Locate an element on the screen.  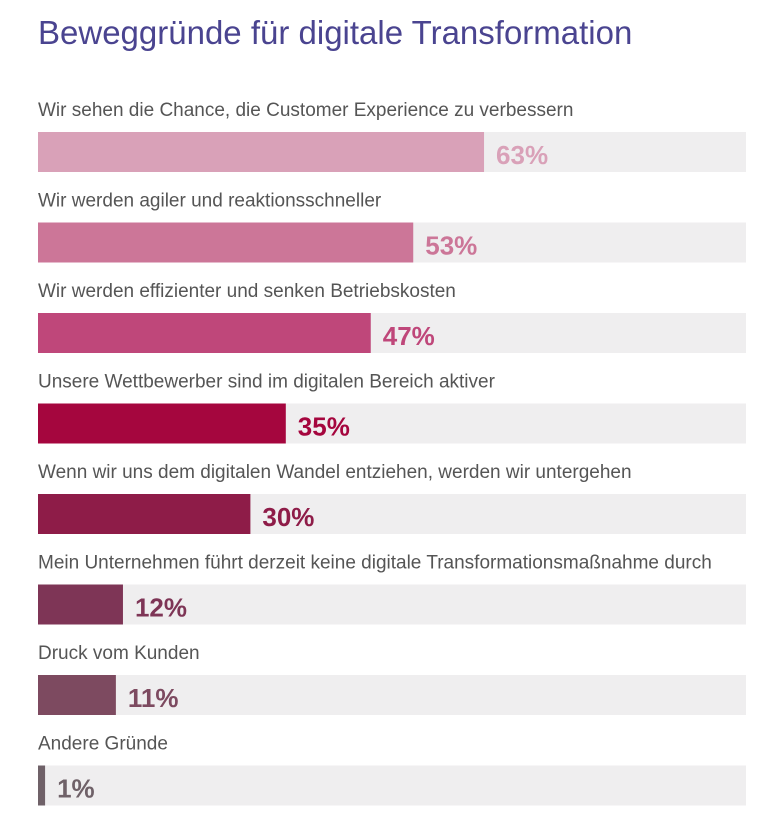
value-label: 11% is located at coordinates (153, 698).